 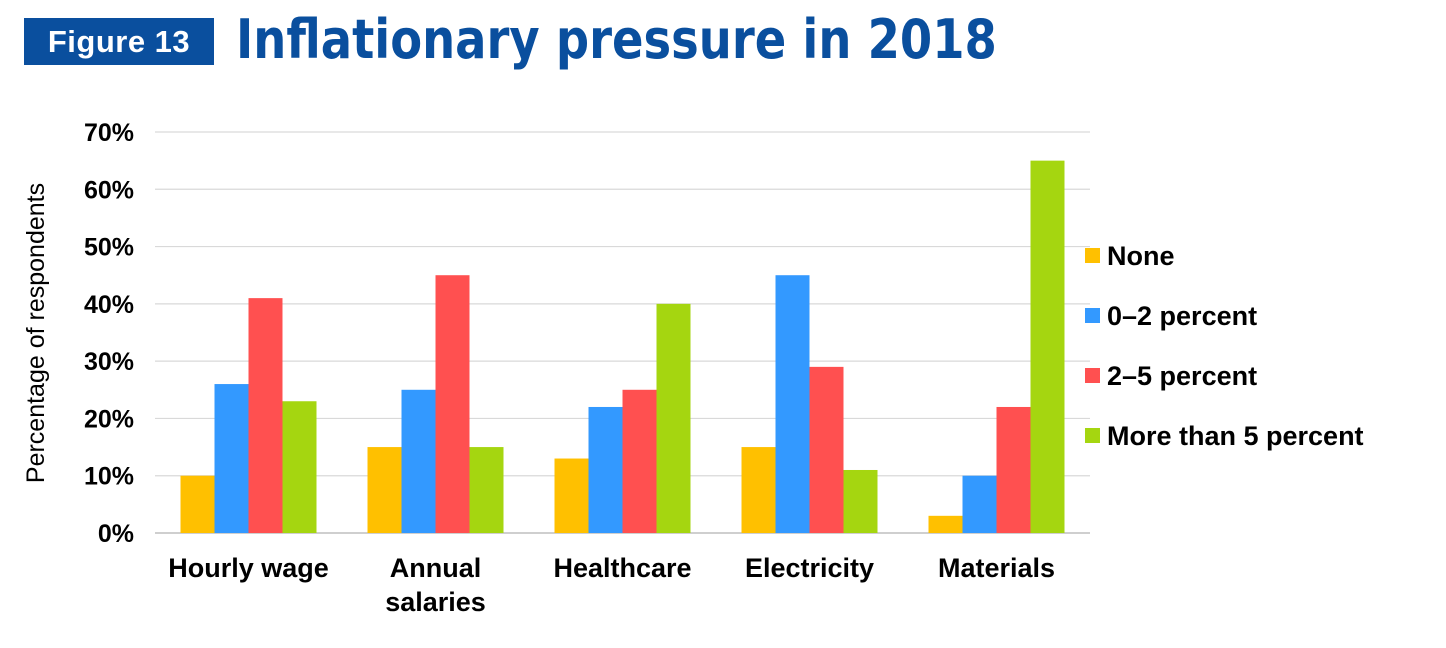 I want to click on y-axis-ticks: 0% 10% 20% 30% 40% 50% 60% 70%, so click(x=109, y=333).